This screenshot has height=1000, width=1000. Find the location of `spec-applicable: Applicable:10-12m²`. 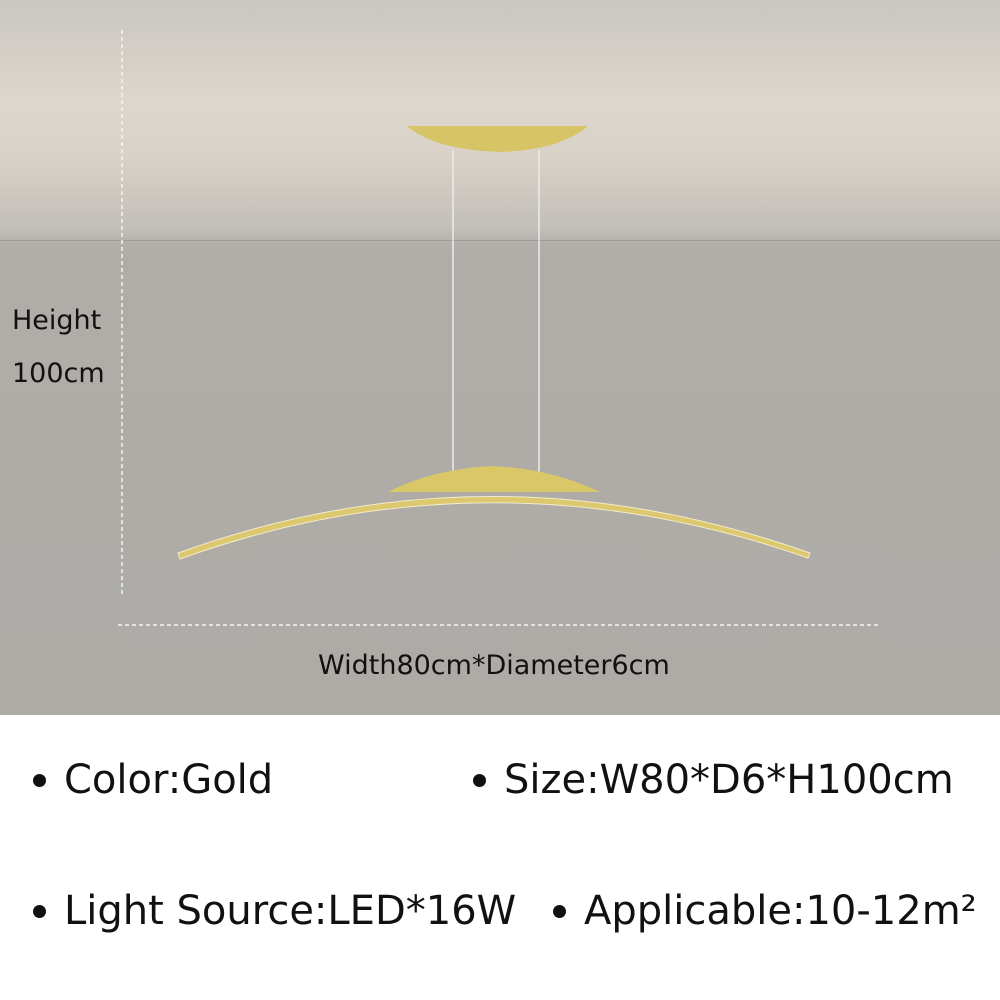

spec-applicable: Applicable:10-12m² is located at coordinates (765, 911).